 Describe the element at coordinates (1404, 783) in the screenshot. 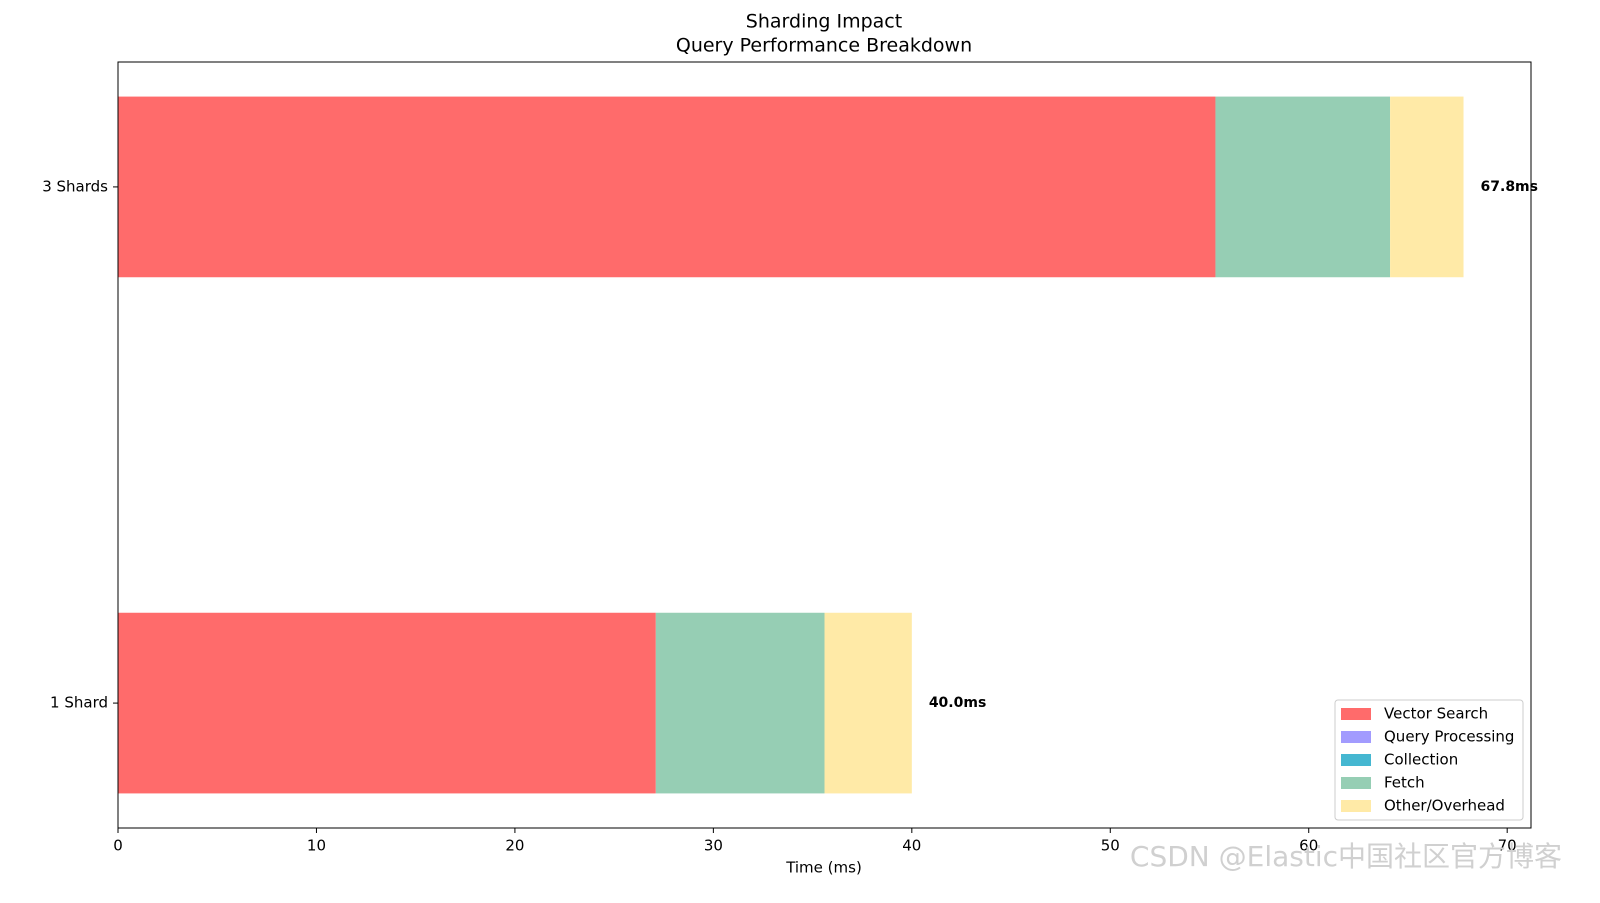

I see `legend-label: Fetch` at that location.